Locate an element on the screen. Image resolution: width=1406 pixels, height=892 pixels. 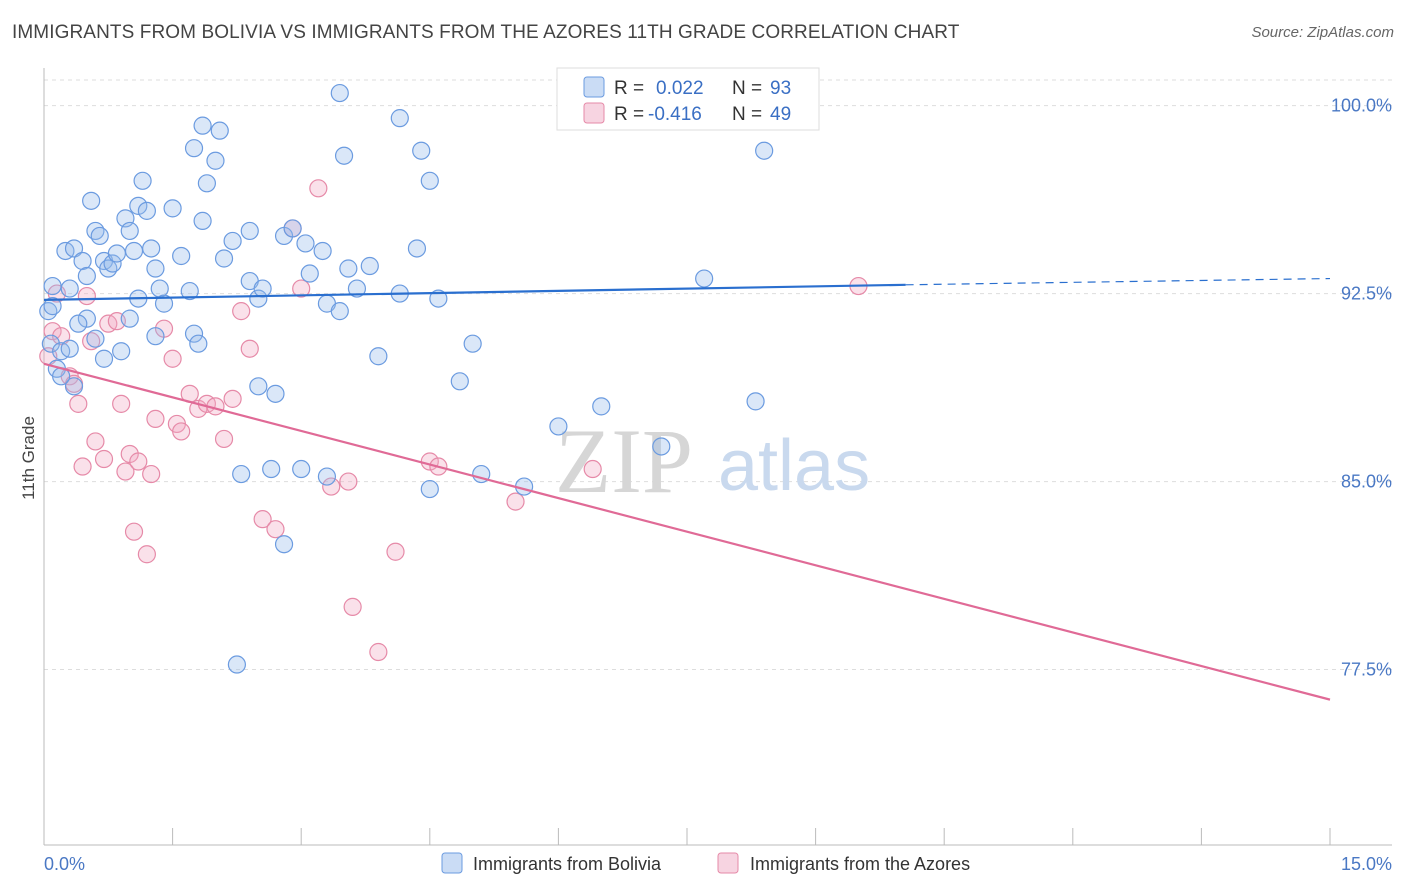
x-ticks is located at coordinates (687, 836).